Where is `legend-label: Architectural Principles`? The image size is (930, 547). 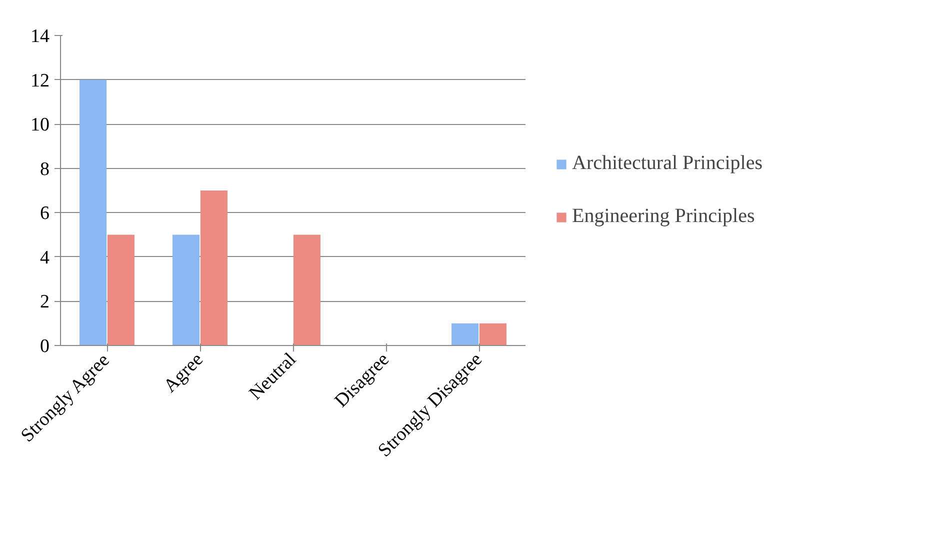 legend-label: Architectural Principles is located at coordinates (667, 163).